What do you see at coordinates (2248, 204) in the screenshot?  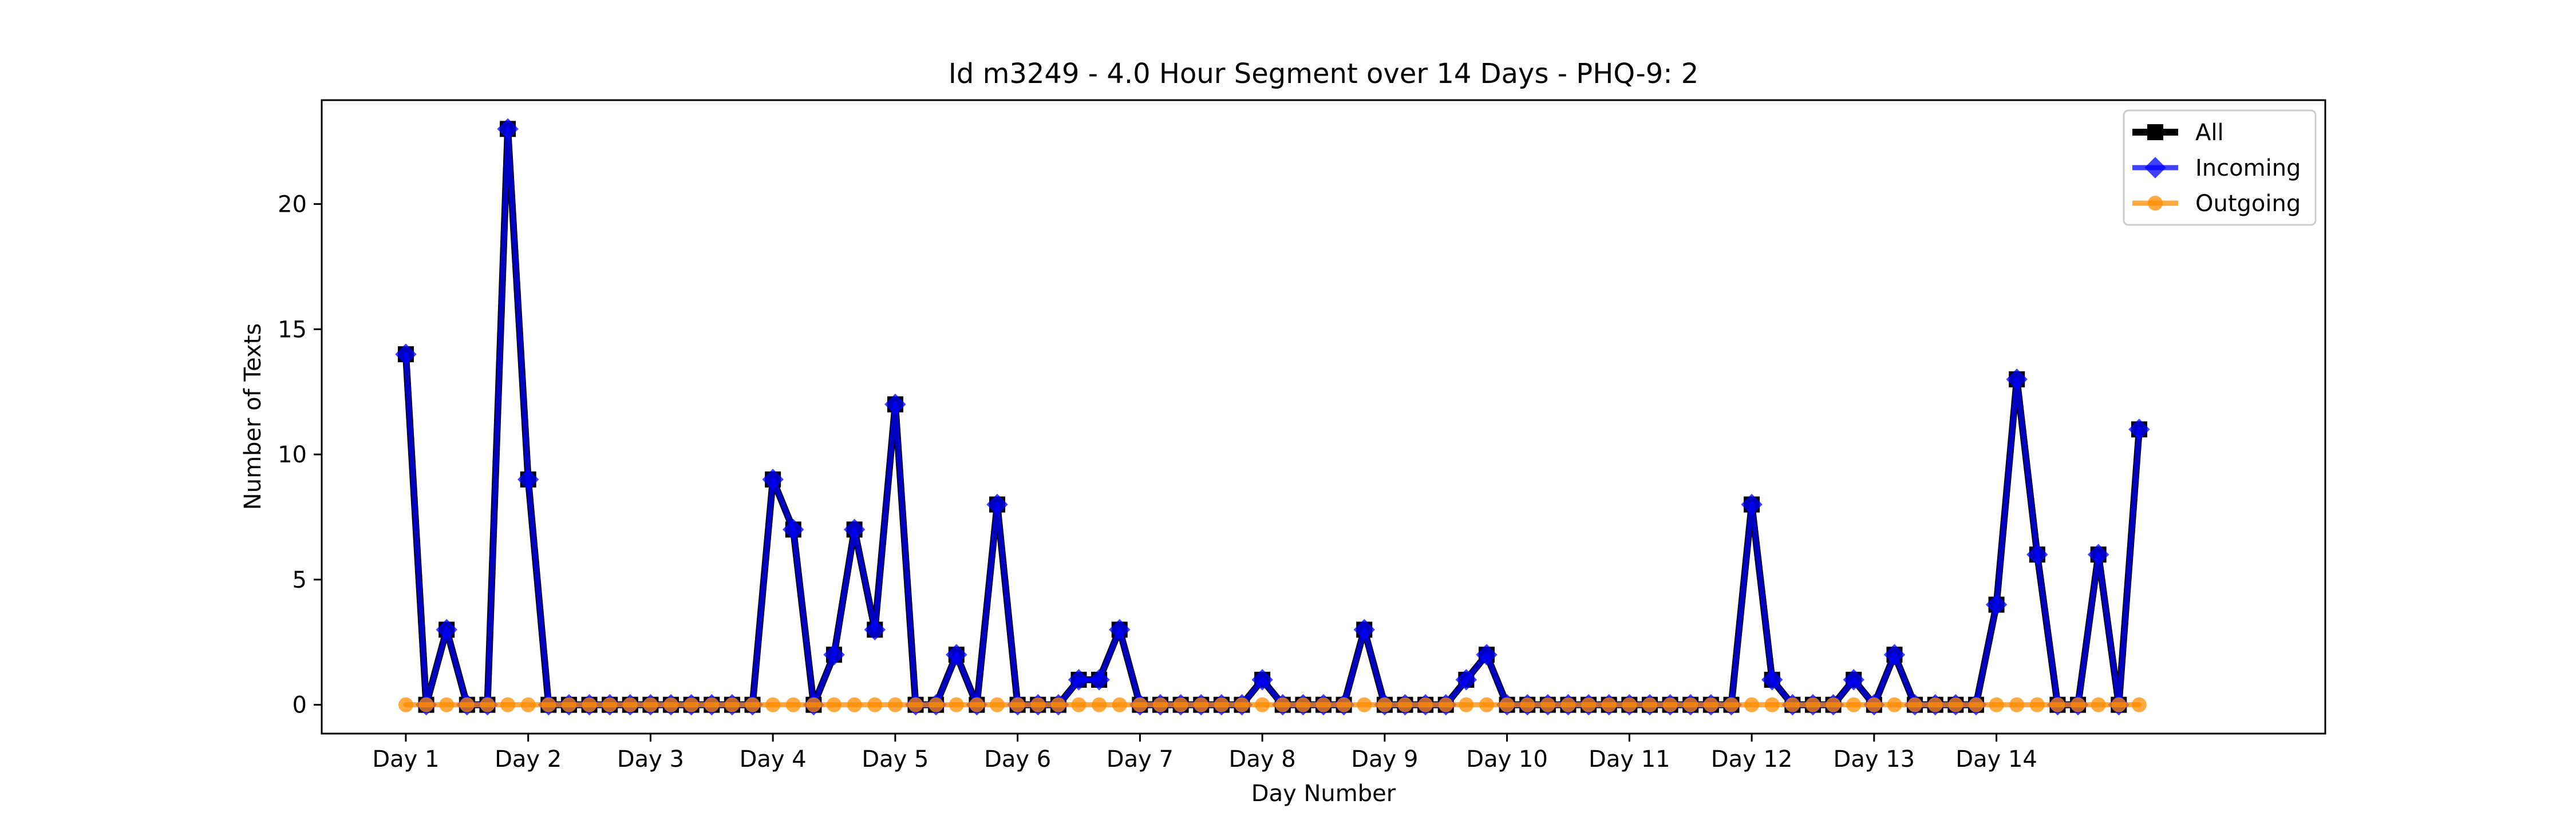 I see `legend-label-outgoing: Outgoing` at bounding box center [2248, 204].